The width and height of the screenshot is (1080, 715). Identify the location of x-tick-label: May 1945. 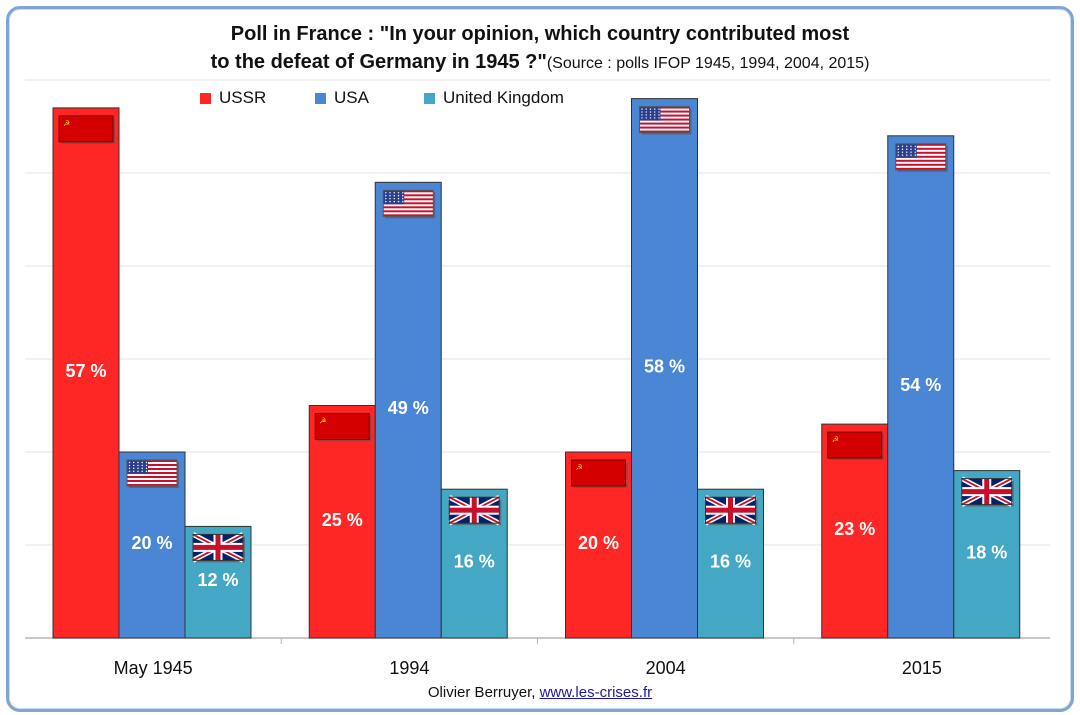
(153, 668).